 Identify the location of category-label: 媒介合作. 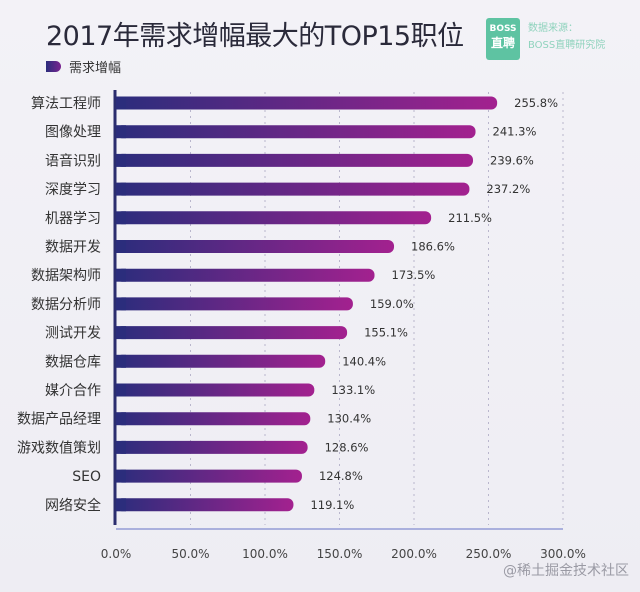
(73, 391).